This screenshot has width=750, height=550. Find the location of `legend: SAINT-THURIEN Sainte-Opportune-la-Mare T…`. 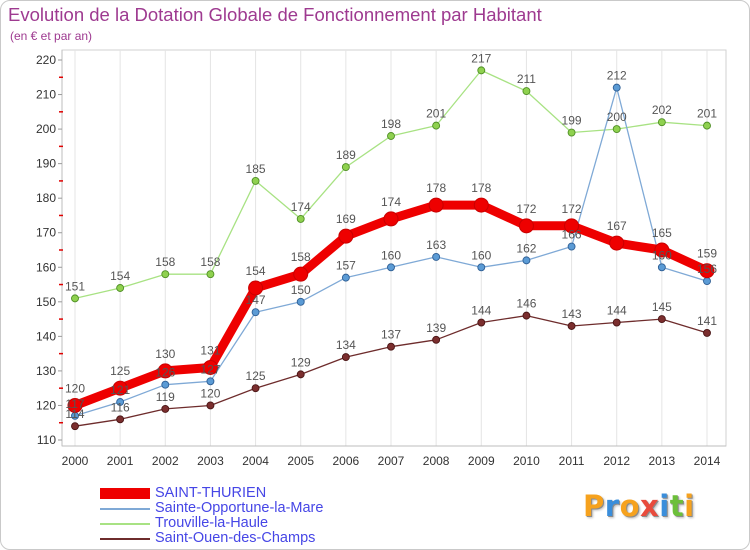

legend: SAINT-THURIEN Sainte-Opportune-la-Mare T… is located at coordinates (211, 516).